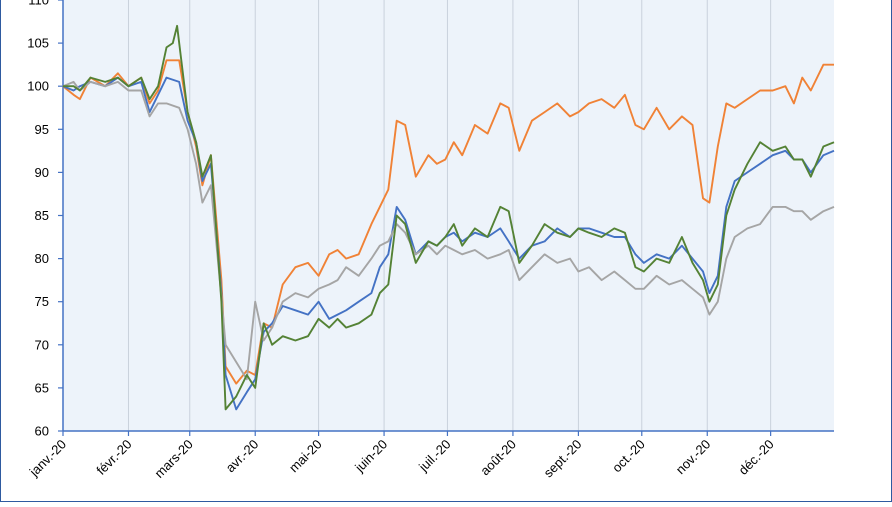 This screenshot has width=892, height=507. What do you see at coordinates (42, 258) in the screenshot?
I see `y-tick-label: 80` at bounding box center [42, 258].